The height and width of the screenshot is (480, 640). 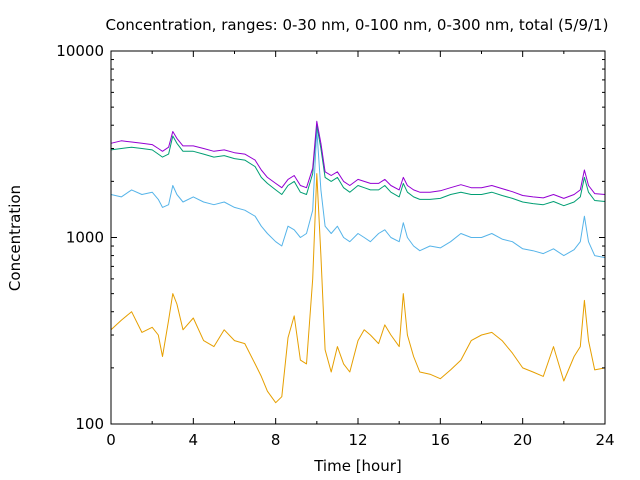 I want to click on x-tick-label: 20, so click(x=522, y=440).